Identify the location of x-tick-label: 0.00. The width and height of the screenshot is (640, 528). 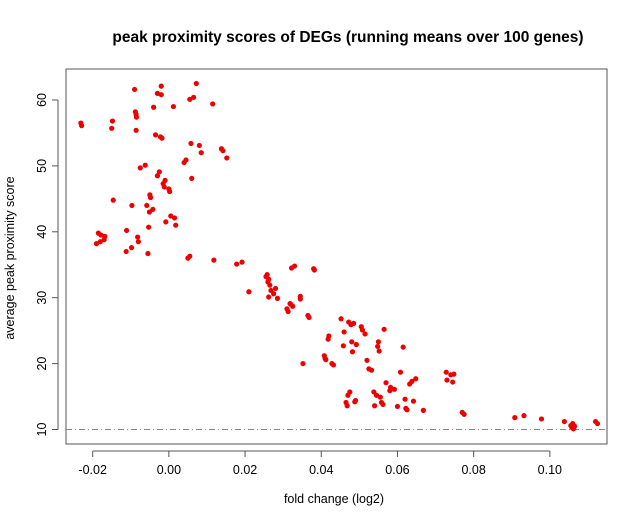
(169, 470).